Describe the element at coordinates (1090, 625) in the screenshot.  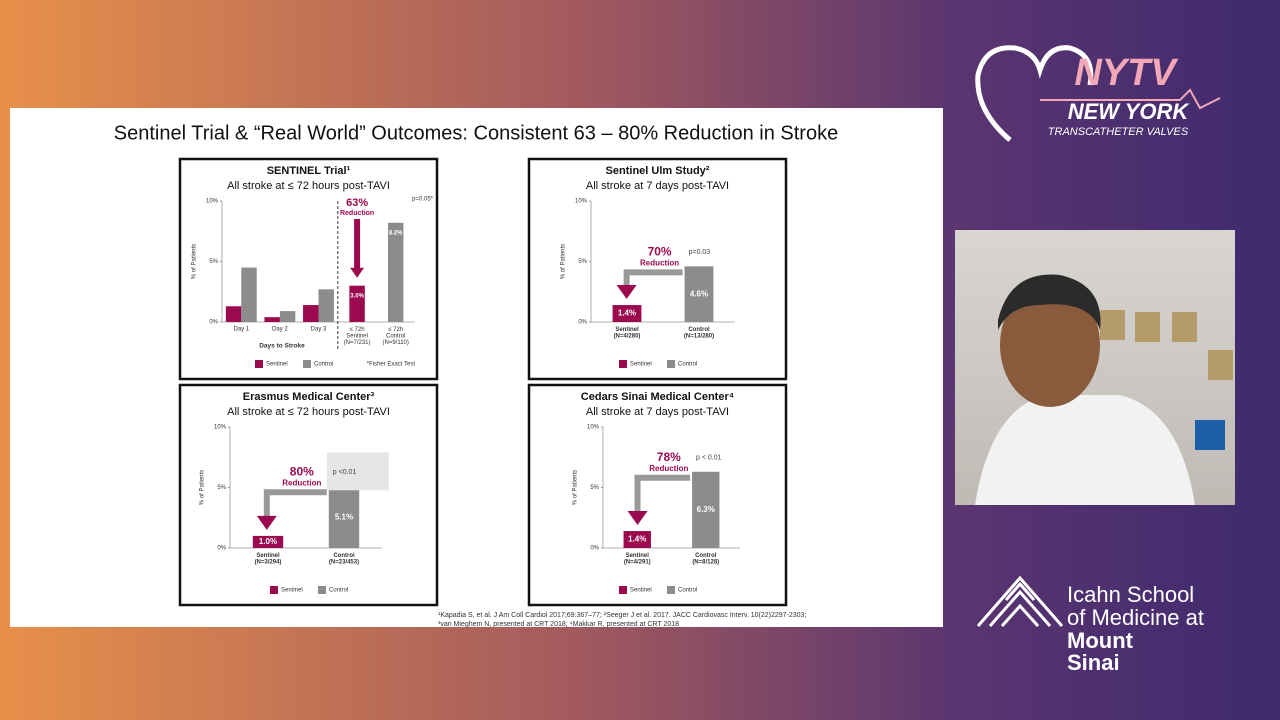
I see `icahn-logo: Icahn School of Medicine at Mount Sinai` at that location.